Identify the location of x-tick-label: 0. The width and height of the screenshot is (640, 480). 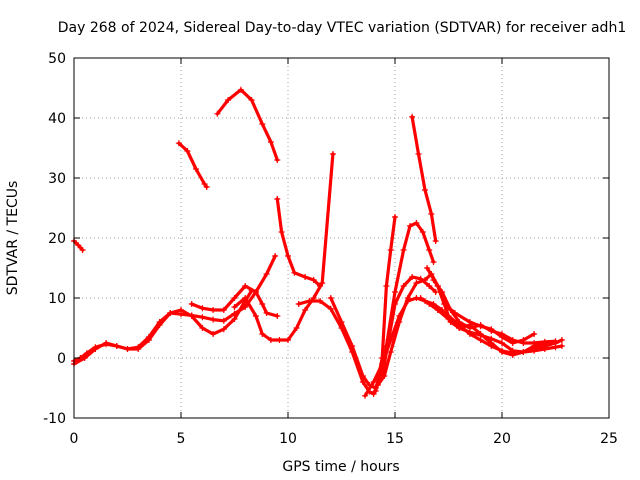
(74, 439).